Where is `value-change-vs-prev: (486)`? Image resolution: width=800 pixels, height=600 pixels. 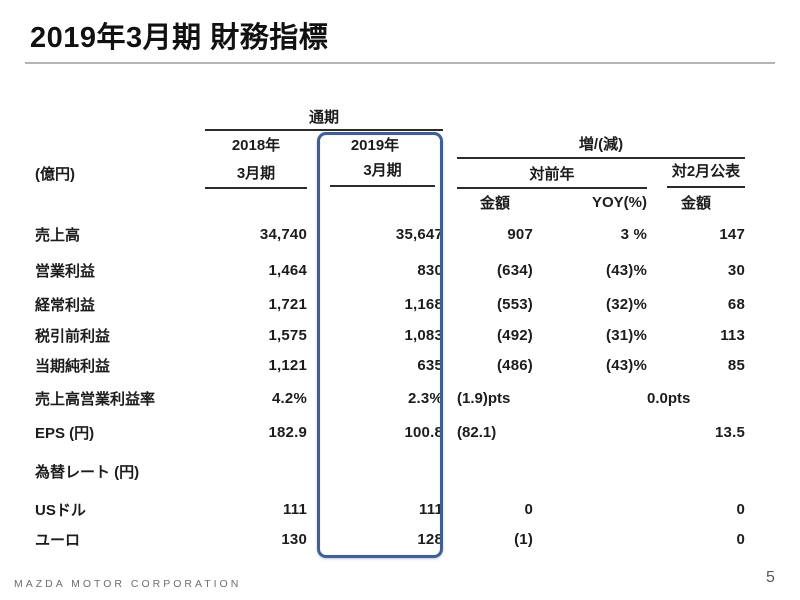 value-change-vs-prev: (486) is located at coordinates (515, 365).